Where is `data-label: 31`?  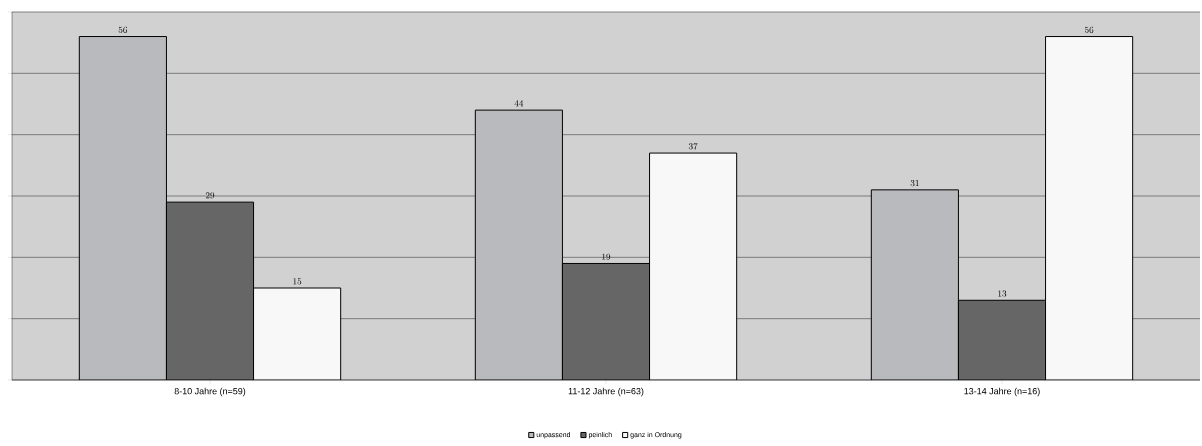 data-label: 31 is located at coordinates (914, 183).